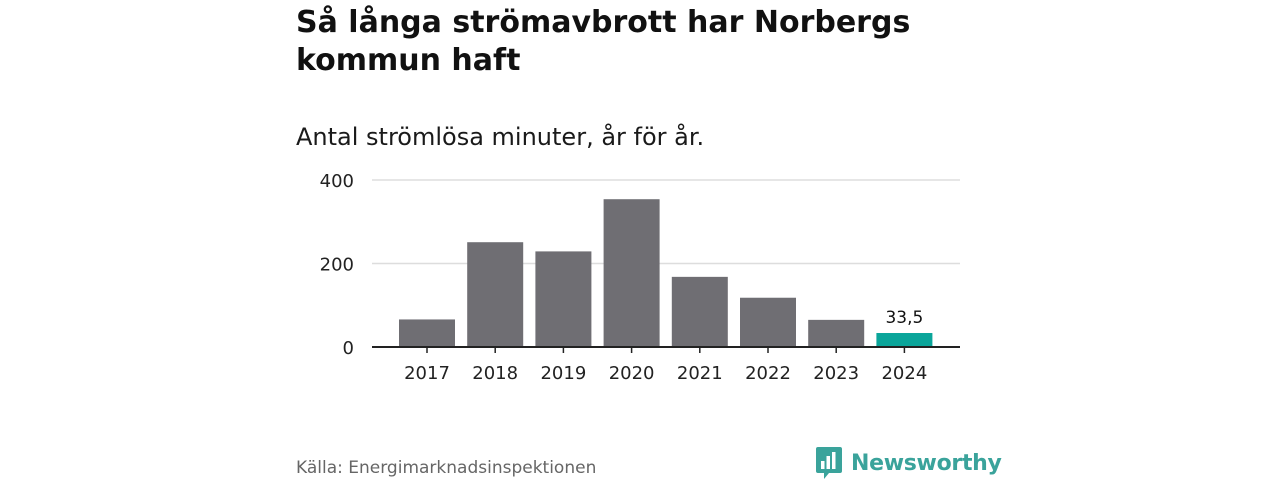 Image resolution: width=1280 pixels, height=480 pixels. I want to click on bar-2024, so click(904, 340).